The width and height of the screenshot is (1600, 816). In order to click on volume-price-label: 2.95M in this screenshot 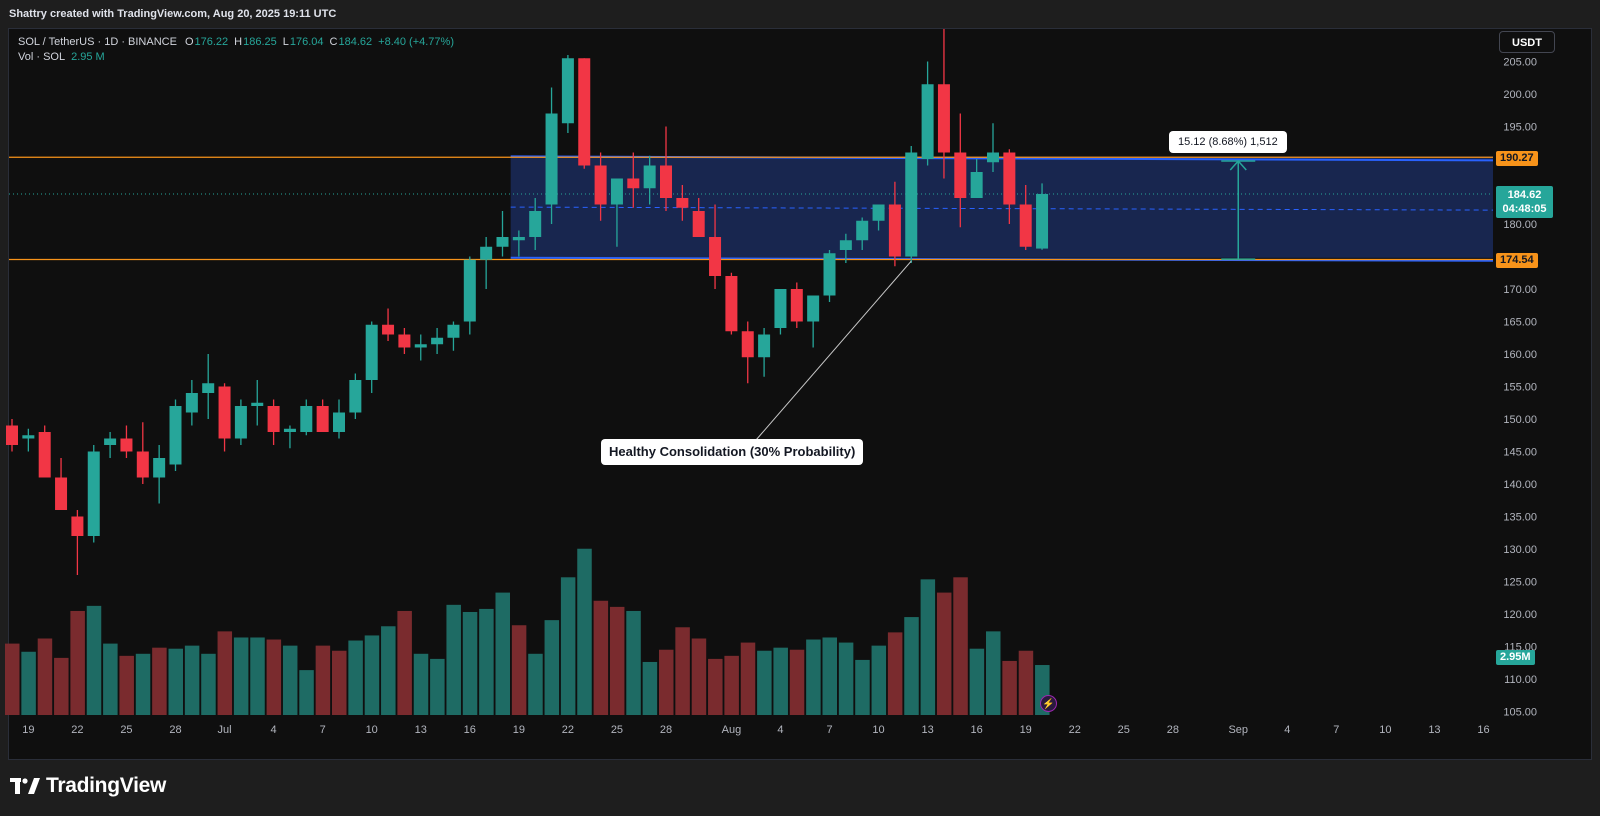, I will do `click(1515, 657)`.